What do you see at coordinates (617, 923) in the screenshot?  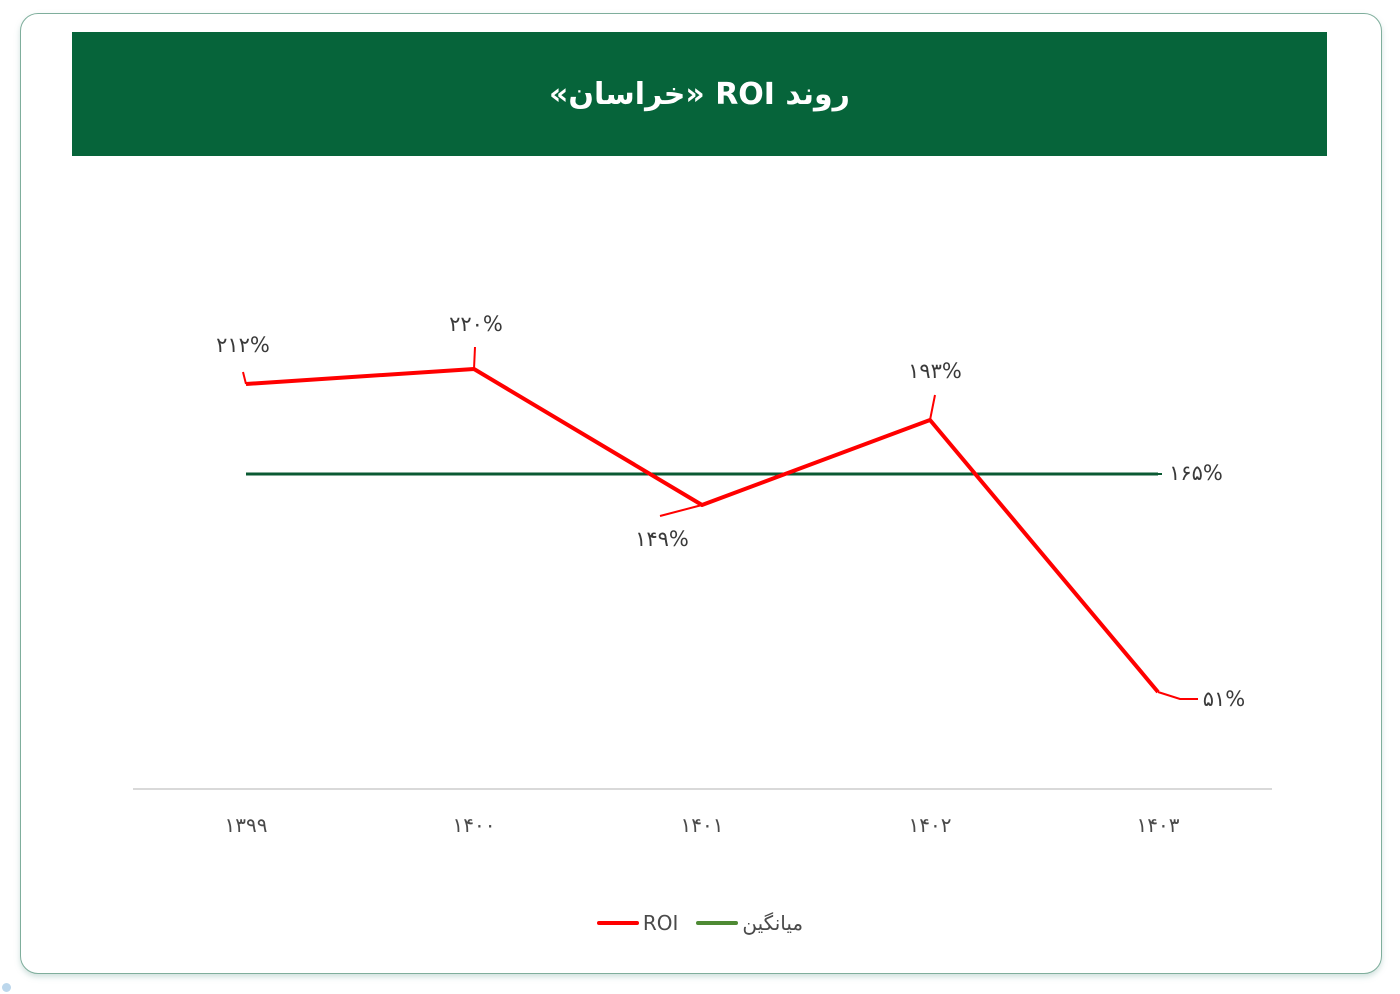 I see `roi-swatch-icon` at bounding box center [617, 923].